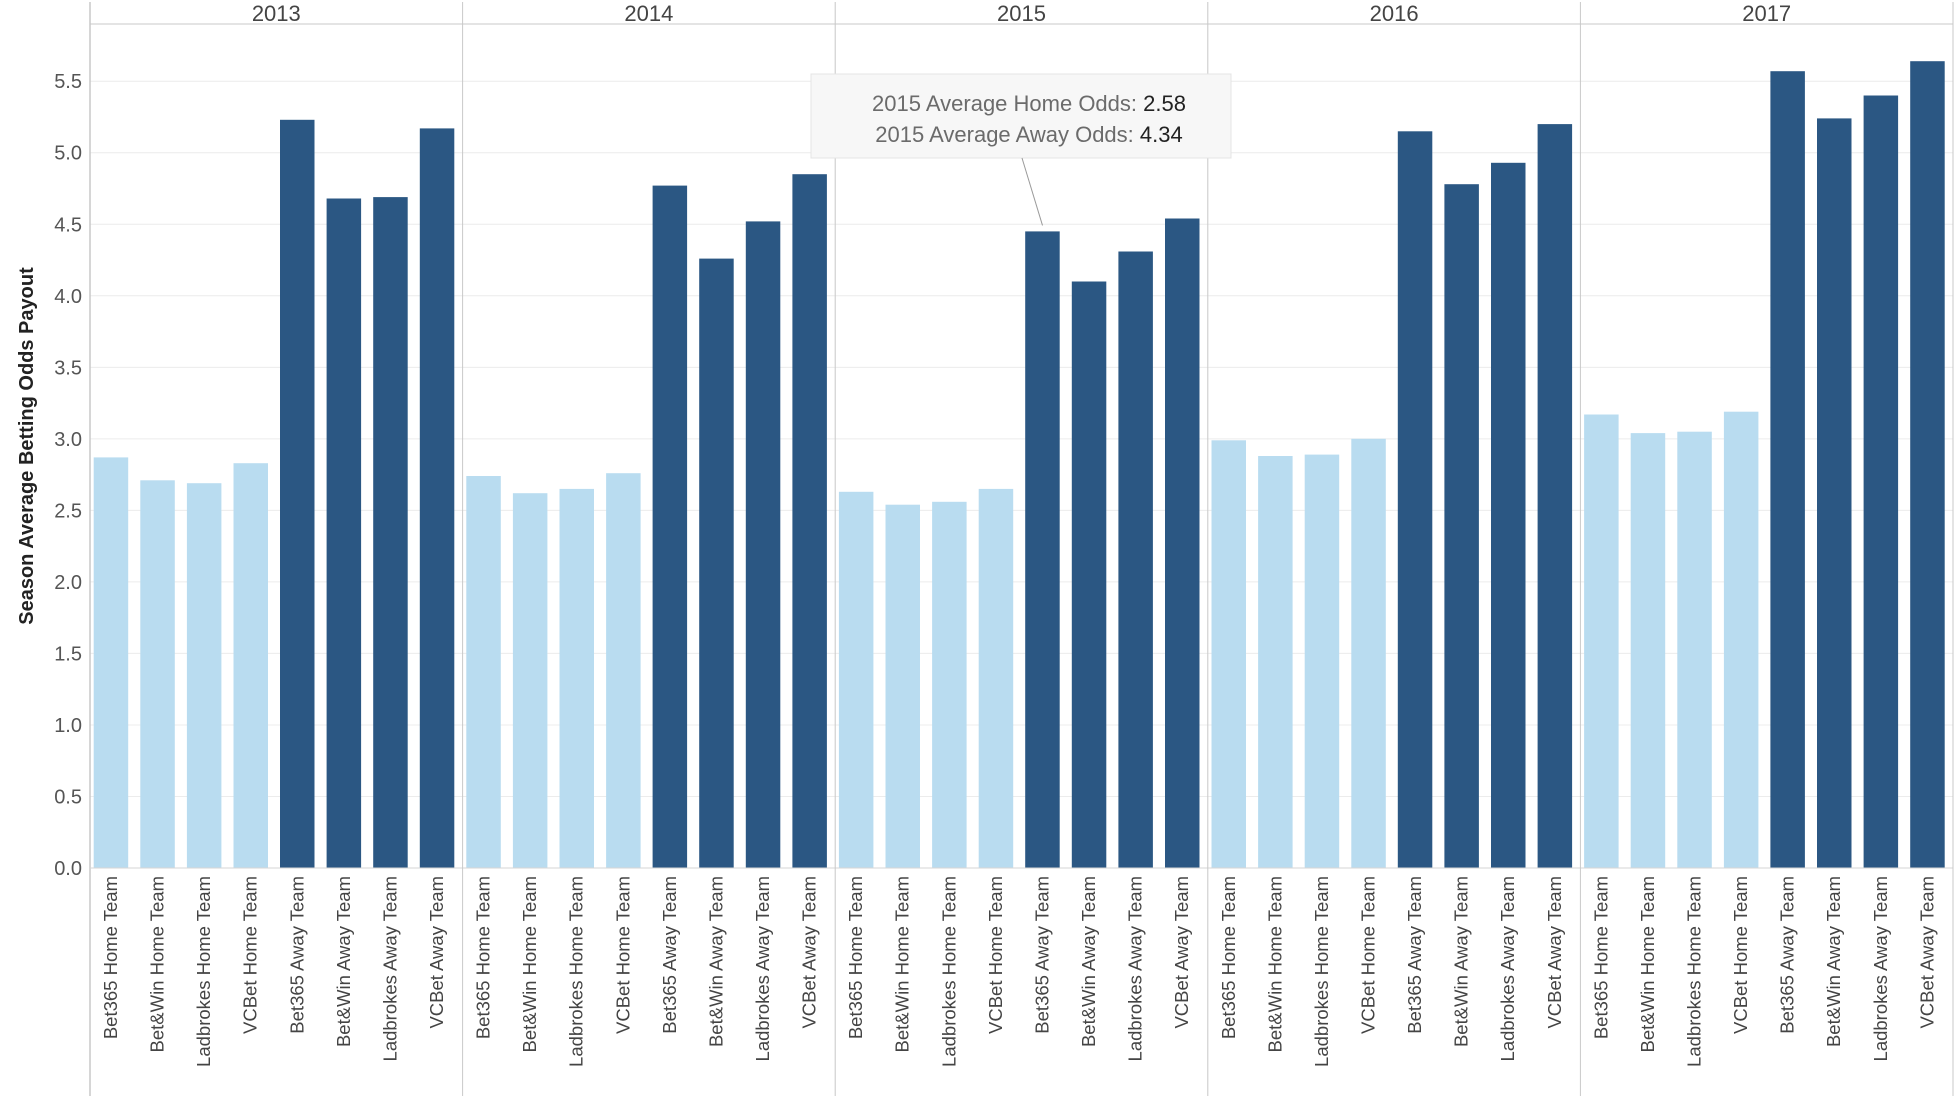 Image resolution: width=1955 pixels, height=1103 pixels. What do you see at coordinates (1007, 134) in the screenshot?
I see `tooltip-label: 2015 Average Away Odds:` at bounding box center [1007, 134].